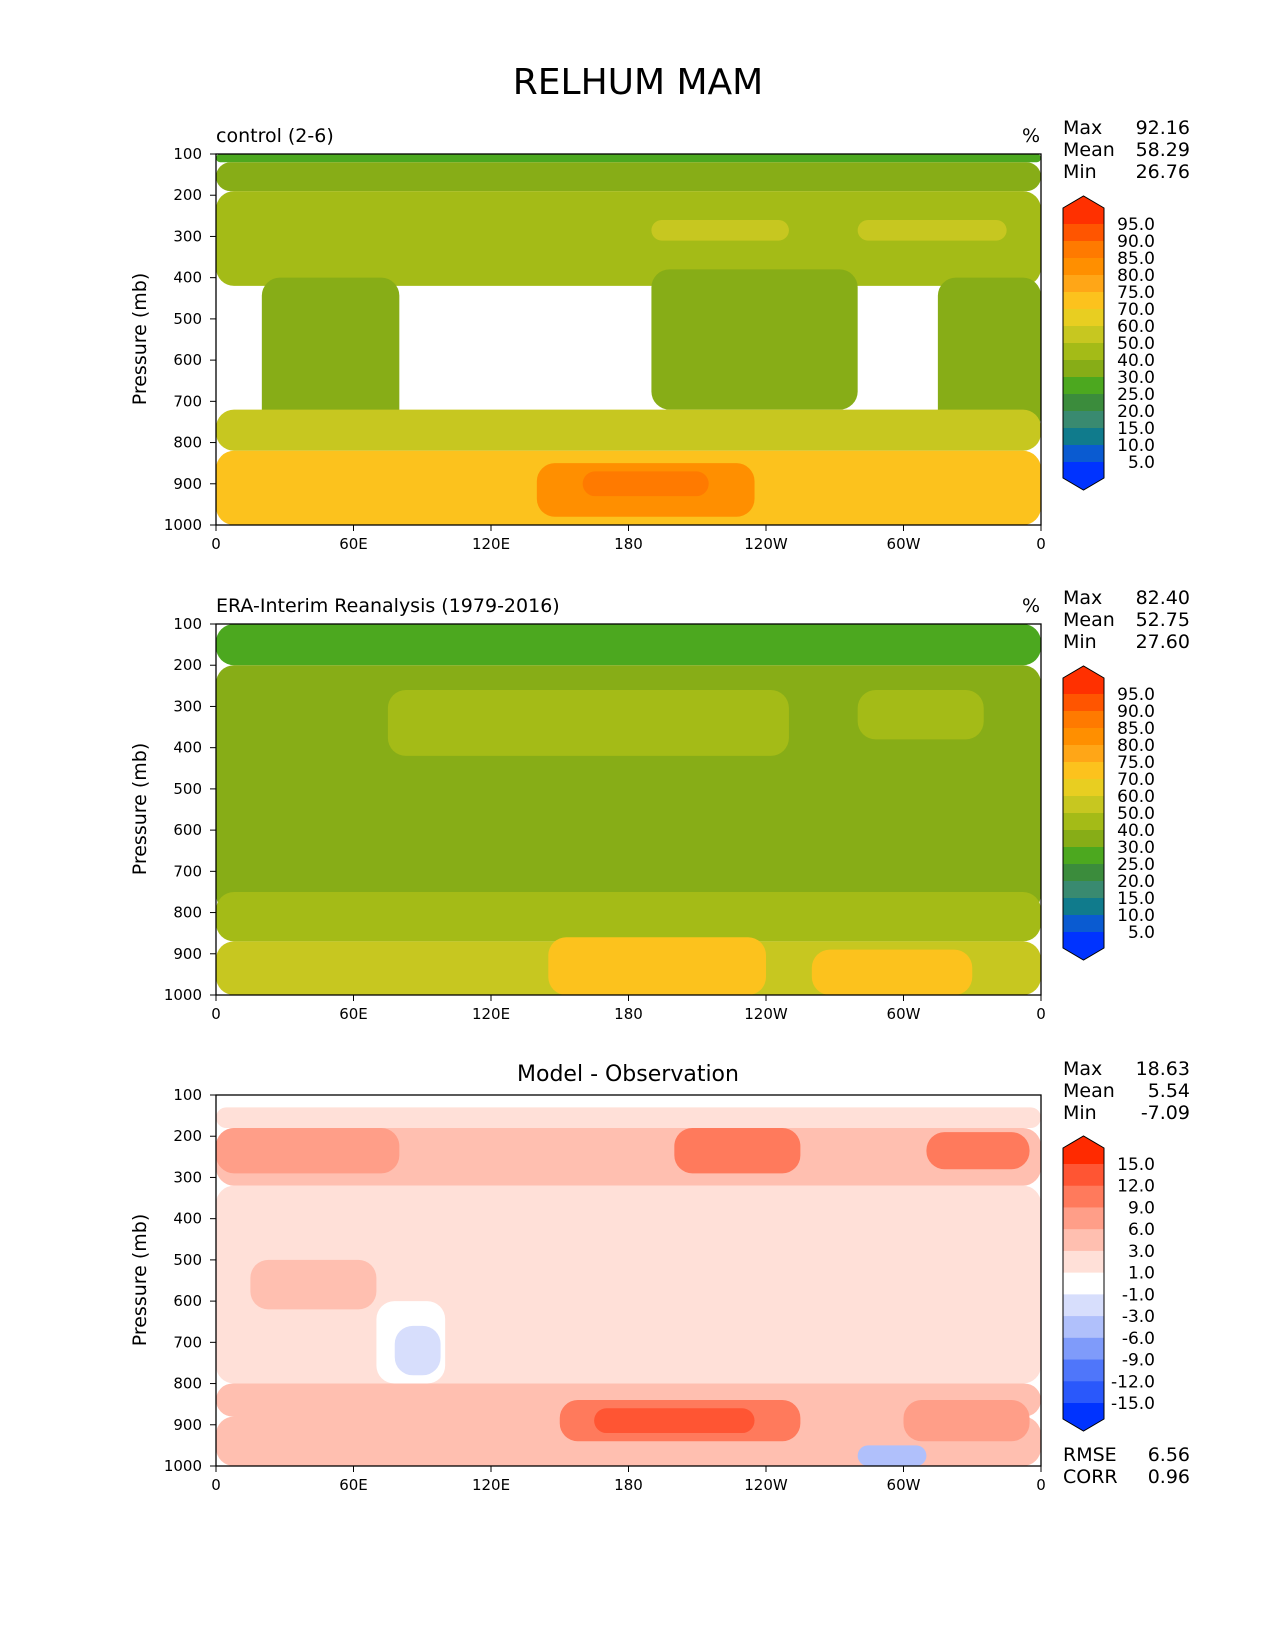  Describe the element at coordinates (1165, 1113) in the screenshot. I see `stat-value: -7.09` at that location.